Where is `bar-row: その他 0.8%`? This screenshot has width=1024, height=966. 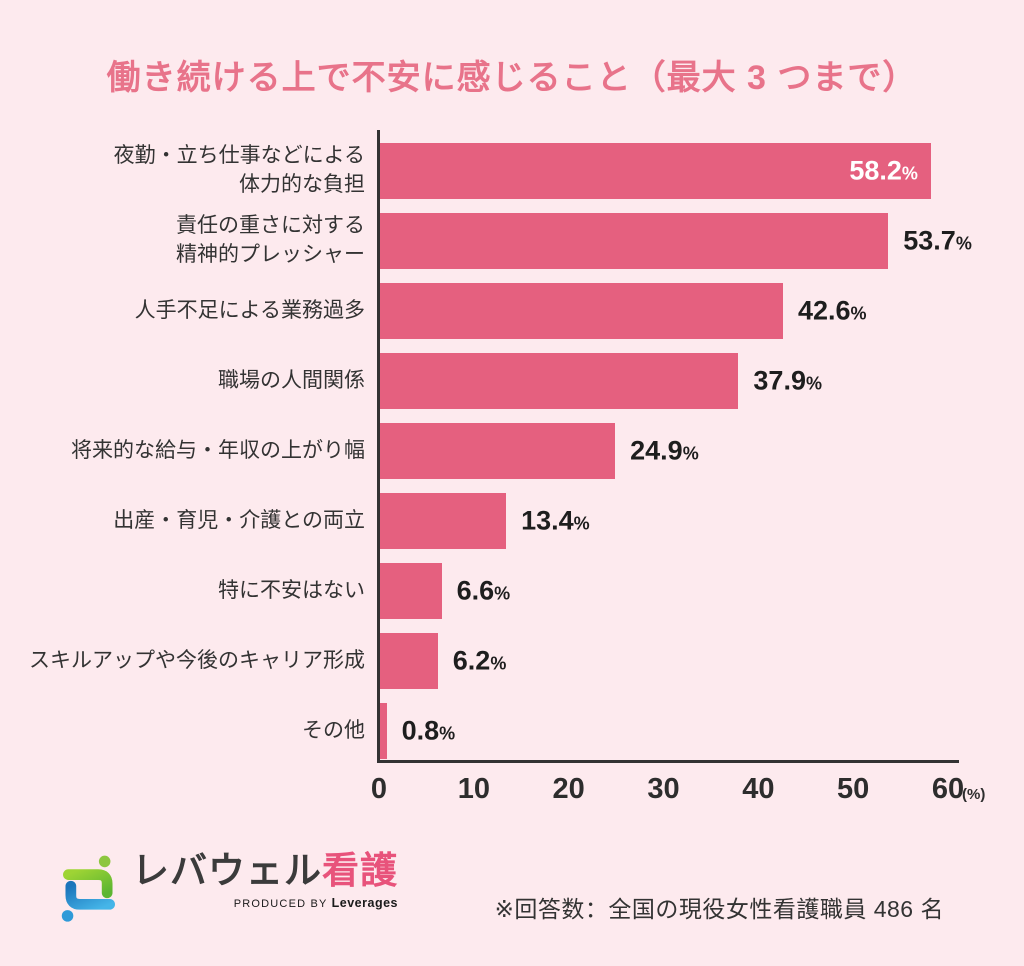 bar-row: その他 0.8% is located at coordinates (512, 731).